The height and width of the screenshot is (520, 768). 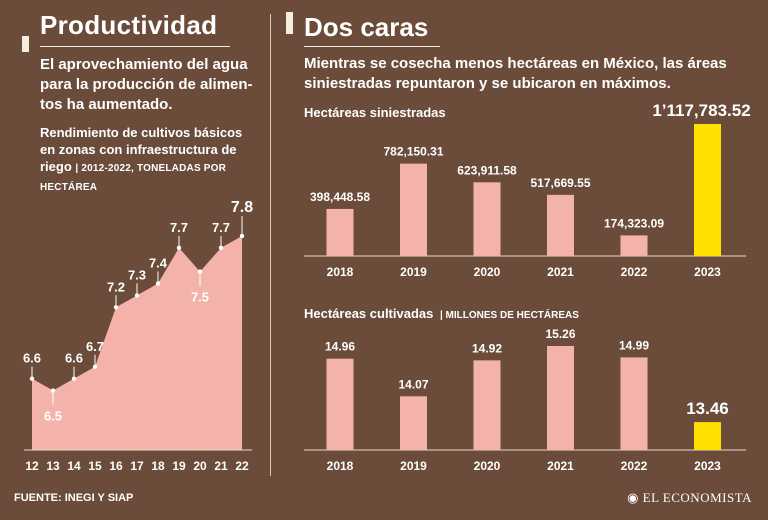 I want to click on bar-value-label: 14.92, so click(x=487, y=348).